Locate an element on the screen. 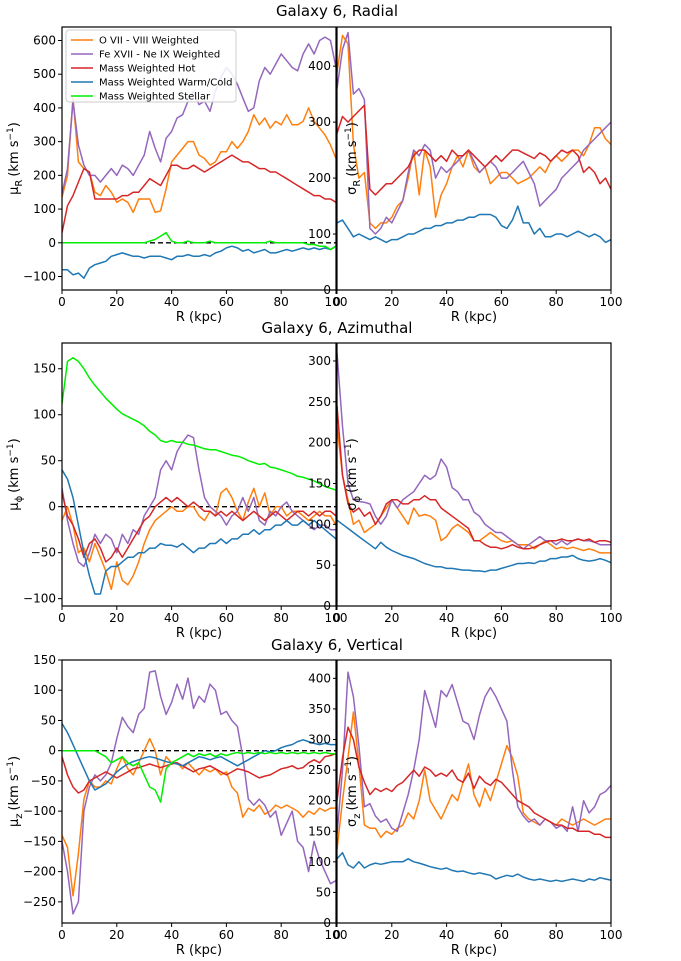  y-tick-label: −200 is located at coordinates (39, 872).